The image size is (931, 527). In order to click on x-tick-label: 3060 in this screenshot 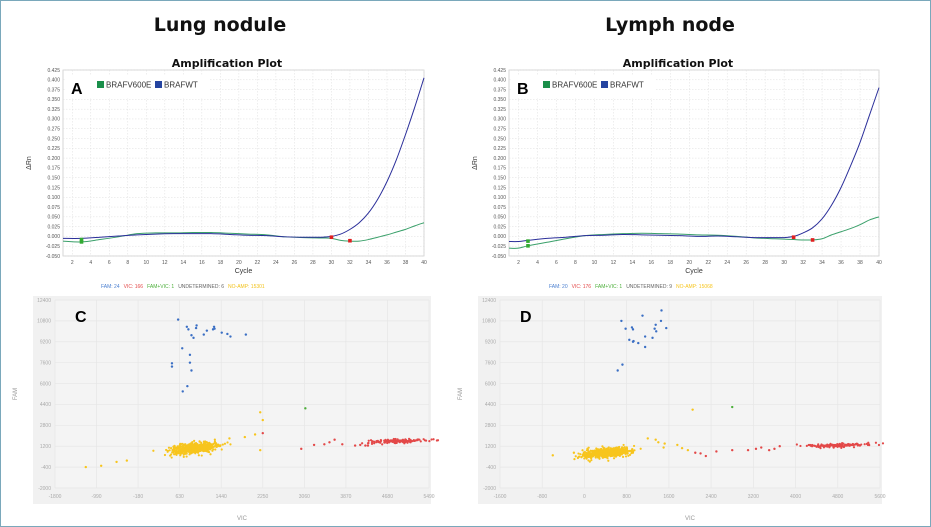, I will do `click(304, 497)`.